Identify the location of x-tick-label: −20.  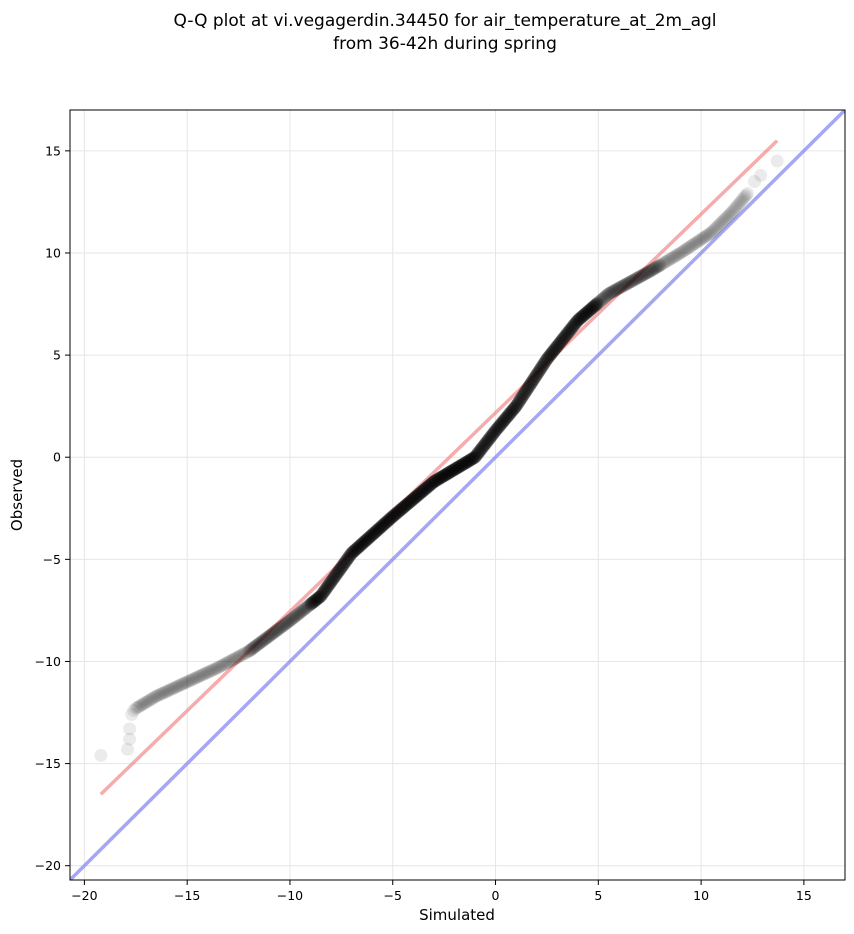
(84, 895).